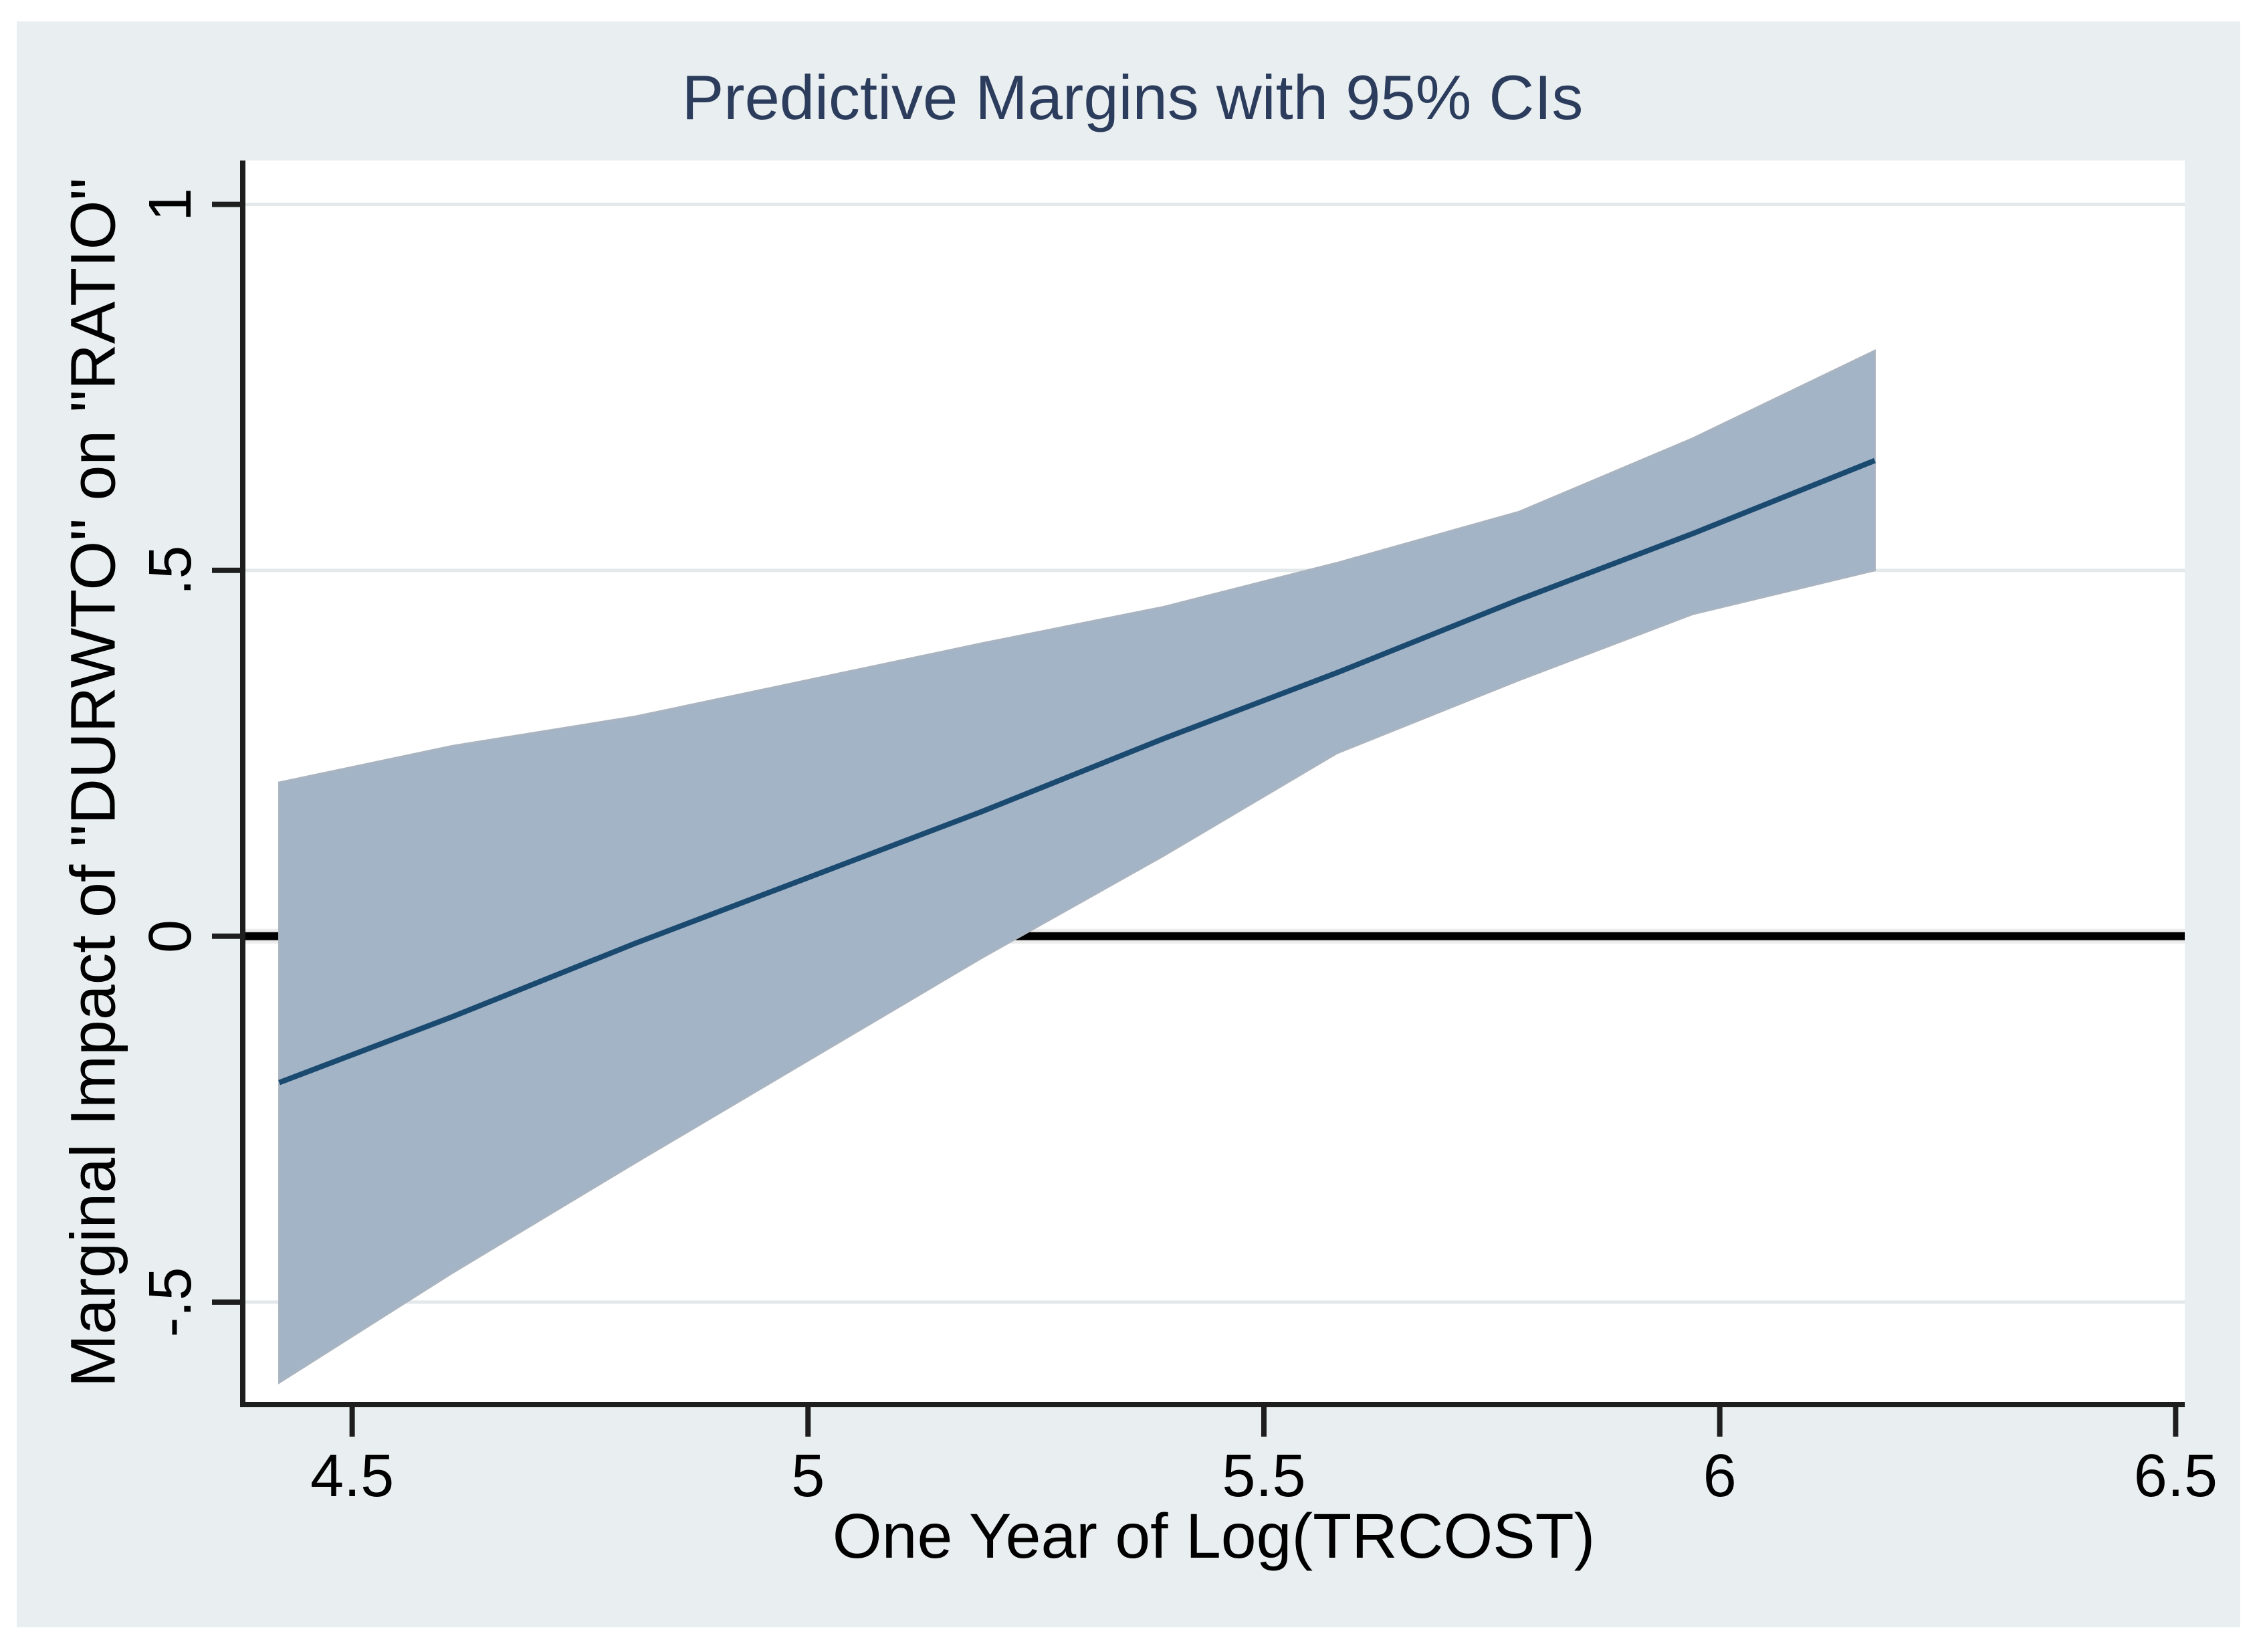 Image resolution: width=2265 pixels, height=1652 pixels. I want to click on x-tick-label: 5, so click(808, 1476).